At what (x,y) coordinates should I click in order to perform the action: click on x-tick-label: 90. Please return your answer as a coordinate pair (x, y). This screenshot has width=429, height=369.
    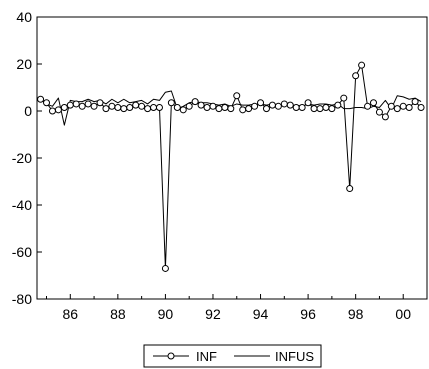
    Looking at the image, I should click on (166, 314).